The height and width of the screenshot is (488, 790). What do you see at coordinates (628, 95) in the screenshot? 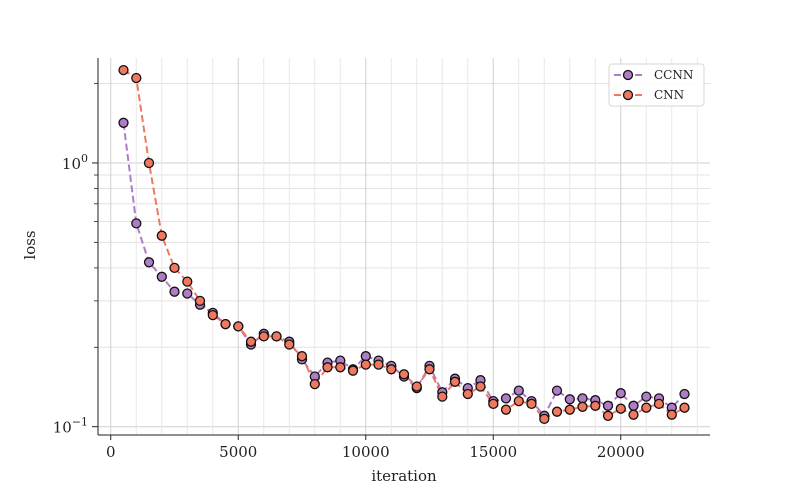
I see `legend-marker-cnn` at bounding box center [628, 95].